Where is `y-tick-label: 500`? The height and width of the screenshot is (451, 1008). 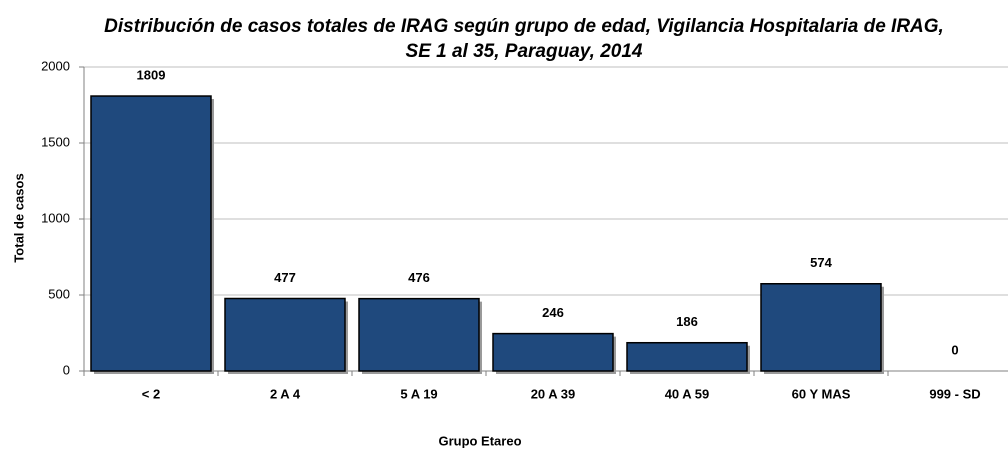
y-tick-label: 500 is located at coordinates (59, 293).